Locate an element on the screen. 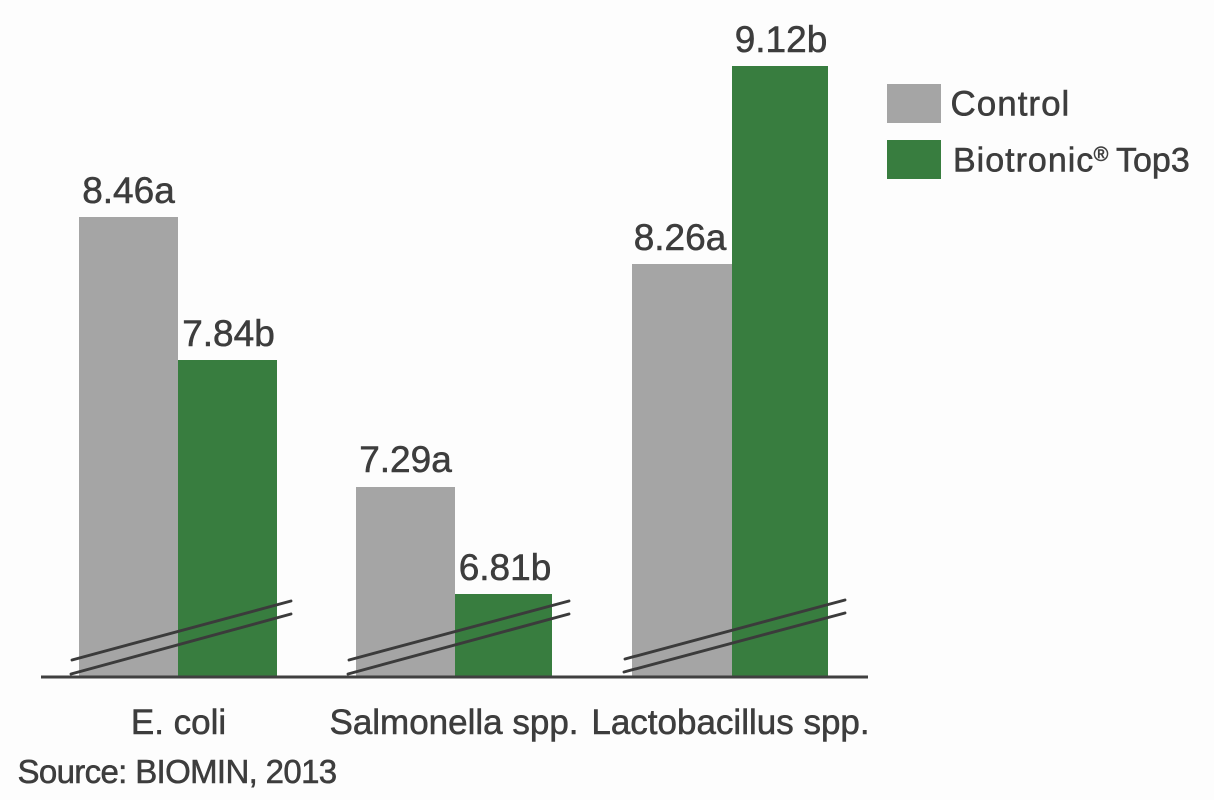  svg-text: 6.81b is located at coordinates (505, 567).